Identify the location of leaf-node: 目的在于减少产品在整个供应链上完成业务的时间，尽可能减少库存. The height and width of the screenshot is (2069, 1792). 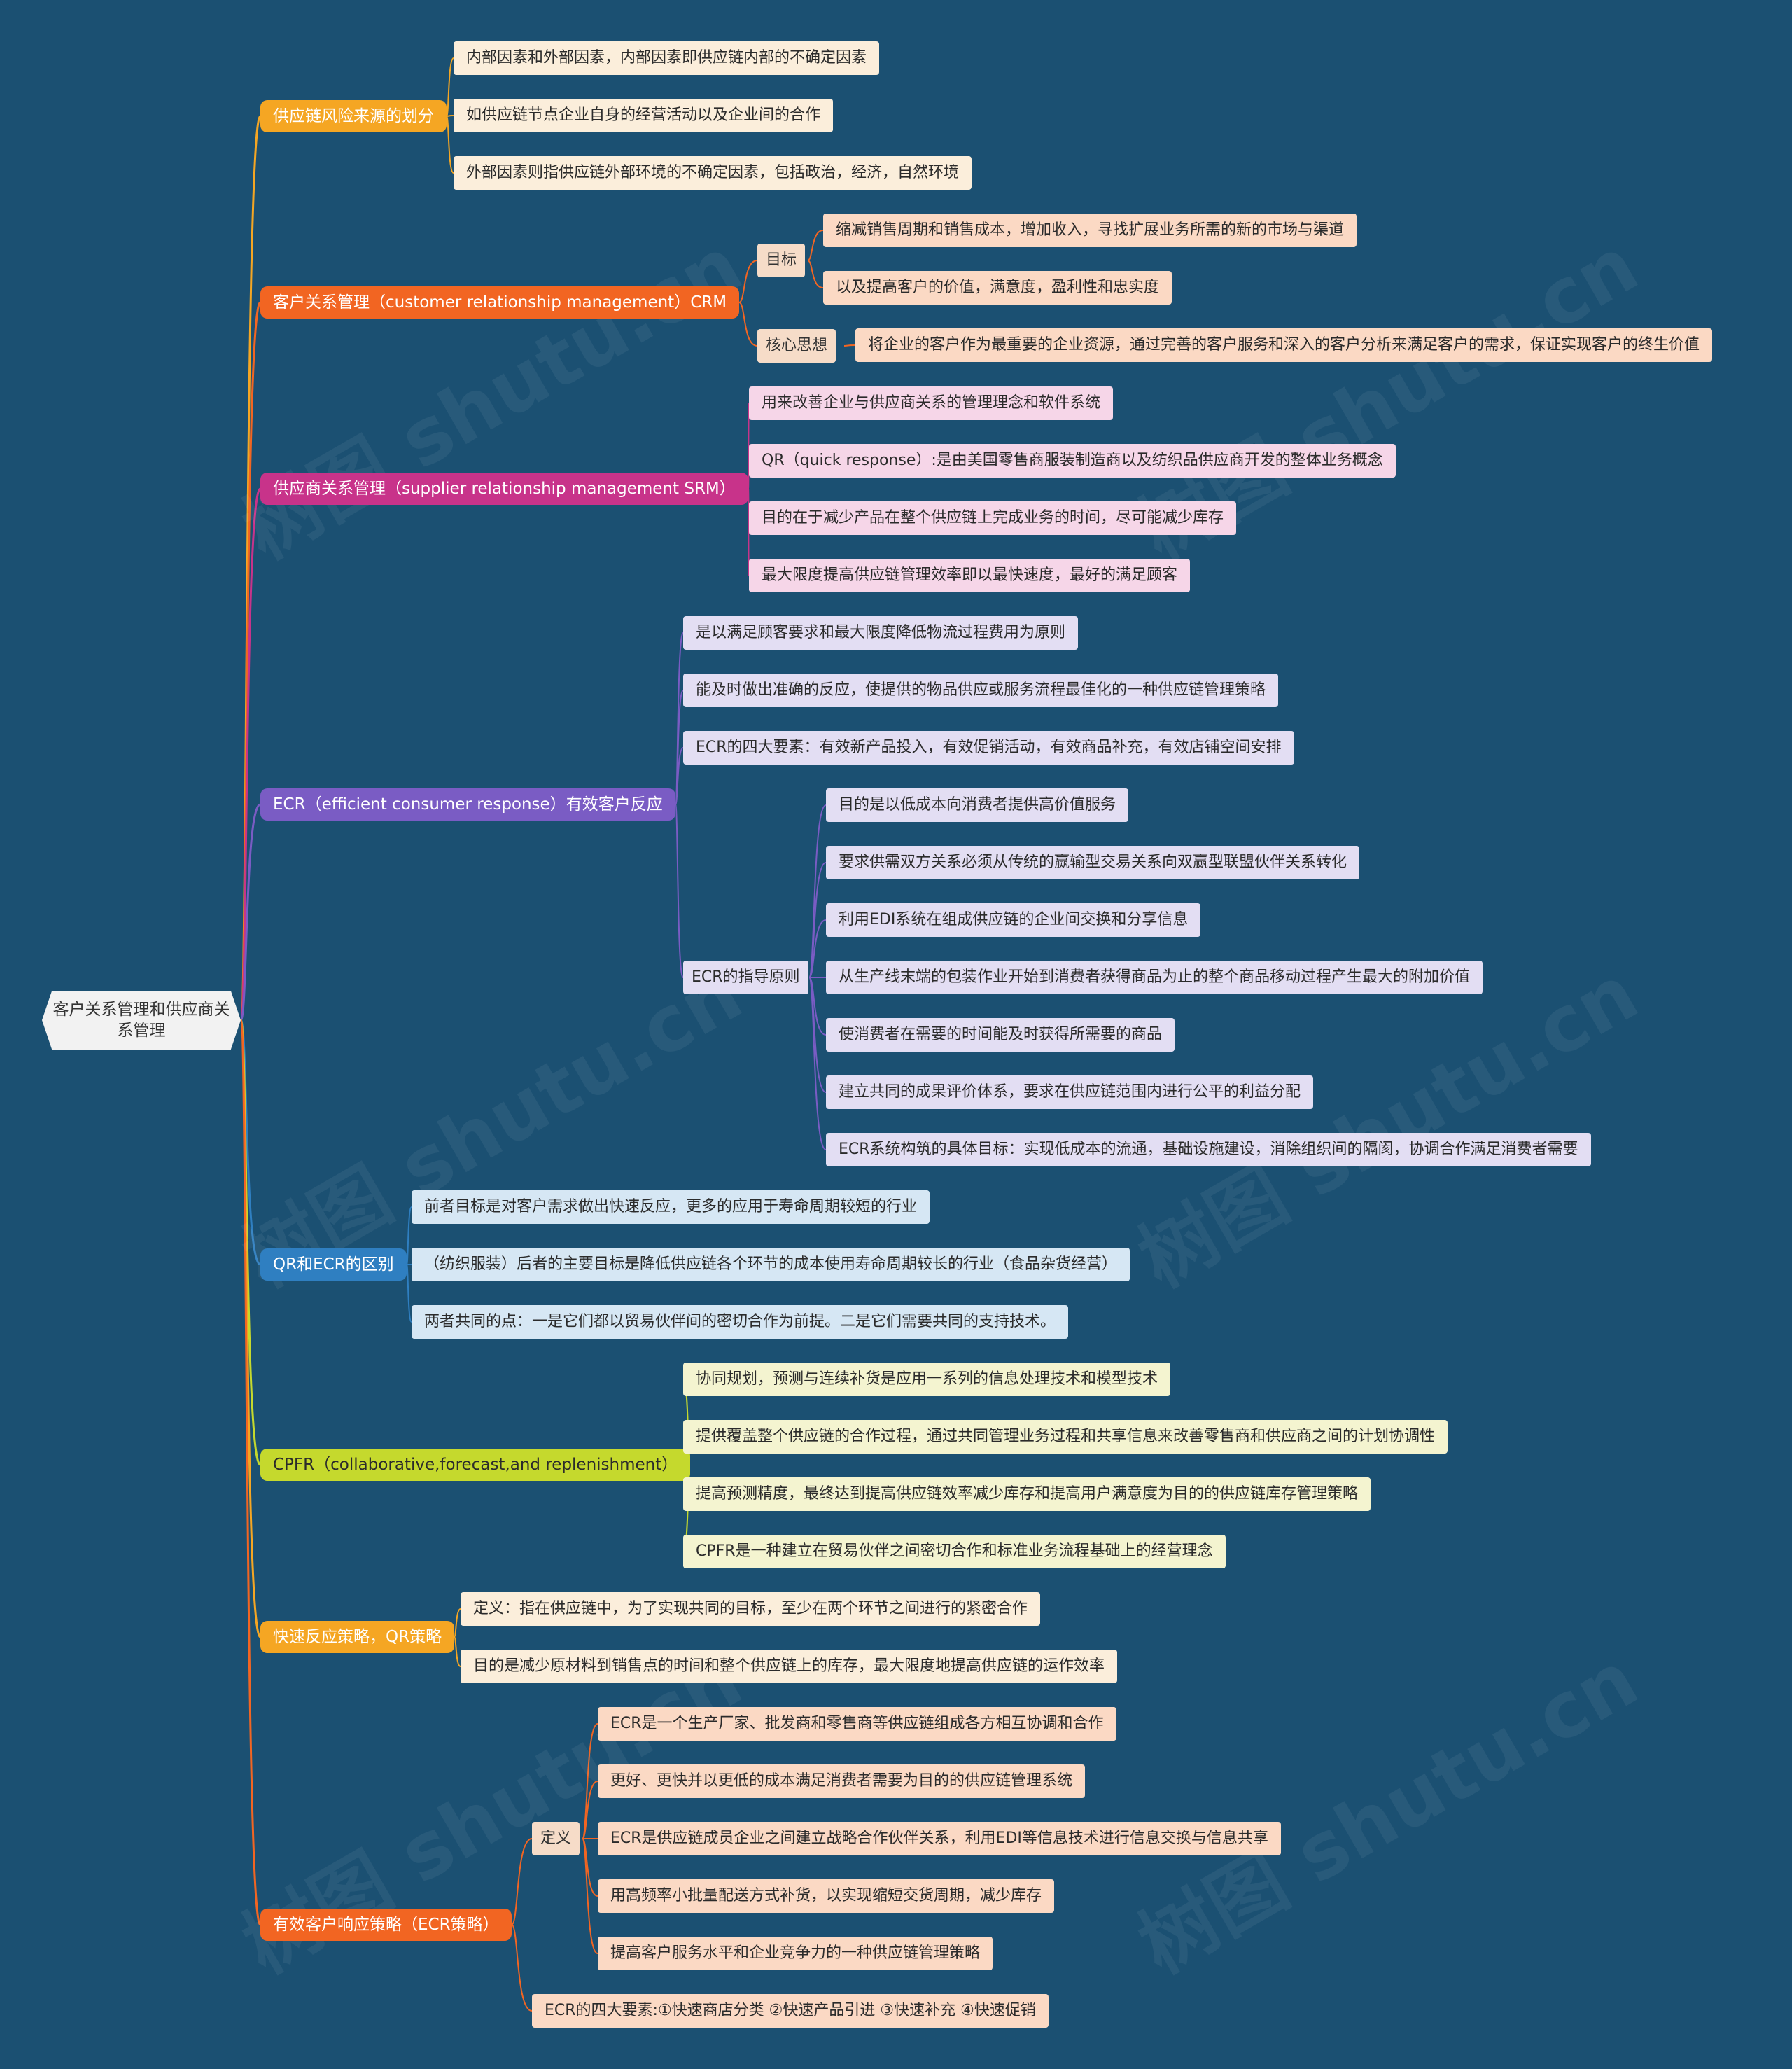
(993, 518).